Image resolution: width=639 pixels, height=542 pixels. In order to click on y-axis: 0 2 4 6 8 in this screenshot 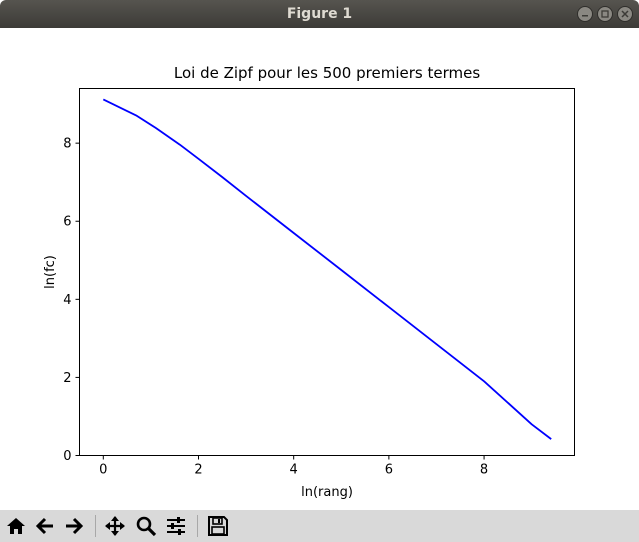, I will do `click(71, 300)`.